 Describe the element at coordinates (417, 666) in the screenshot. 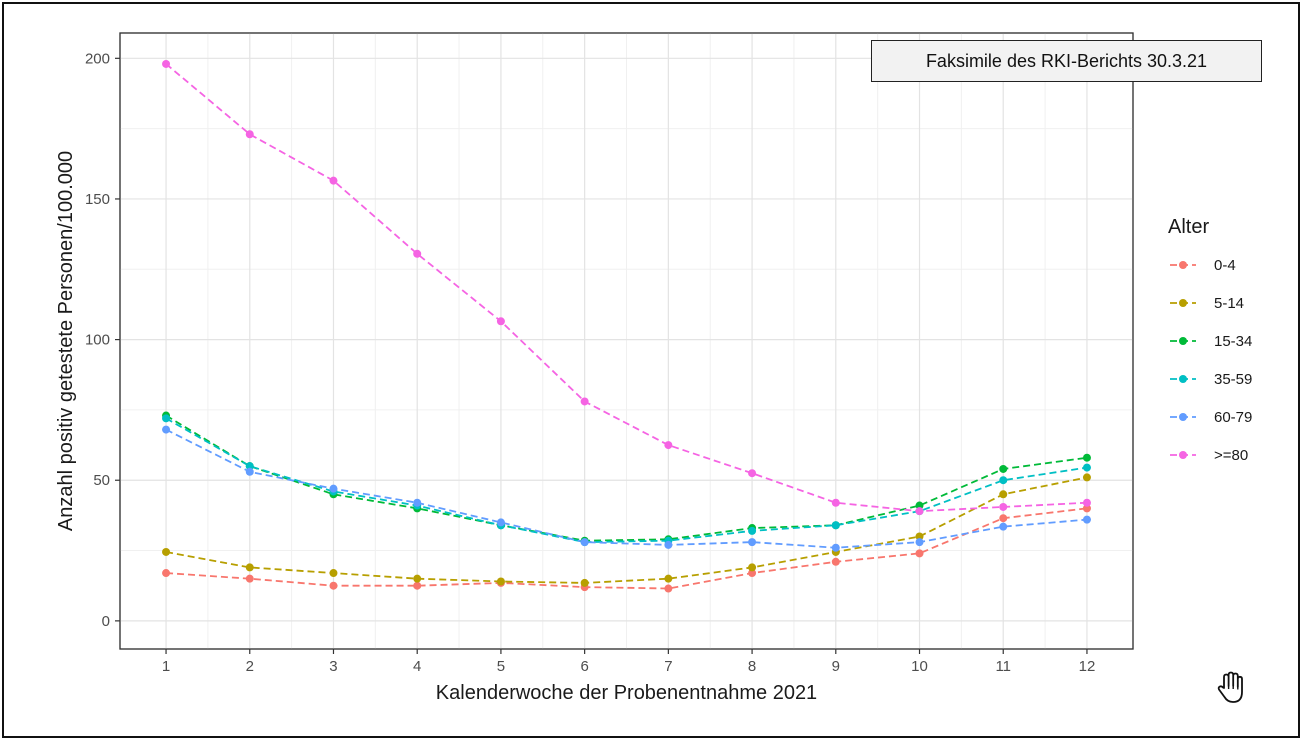

I see `x-tick-label: 4` at that location.